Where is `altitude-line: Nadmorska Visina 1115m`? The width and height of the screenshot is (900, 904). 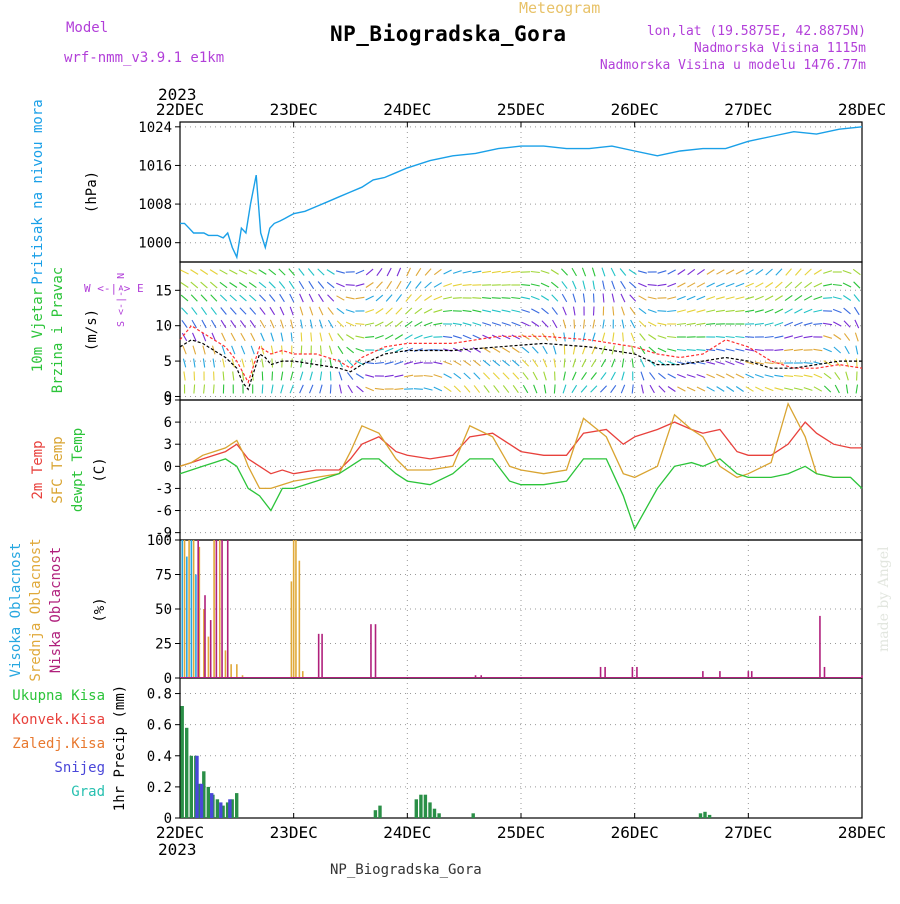 altitude-line: Nadmorska Visina 1115m is located at coordinates (780, 48).